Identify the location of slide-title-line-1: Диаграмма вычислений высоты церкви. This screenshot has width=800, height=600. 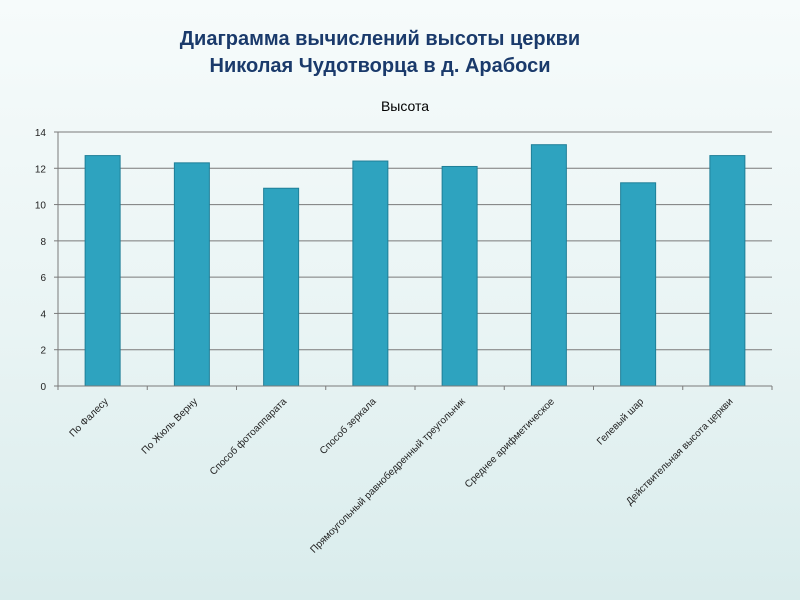
(380, 39).